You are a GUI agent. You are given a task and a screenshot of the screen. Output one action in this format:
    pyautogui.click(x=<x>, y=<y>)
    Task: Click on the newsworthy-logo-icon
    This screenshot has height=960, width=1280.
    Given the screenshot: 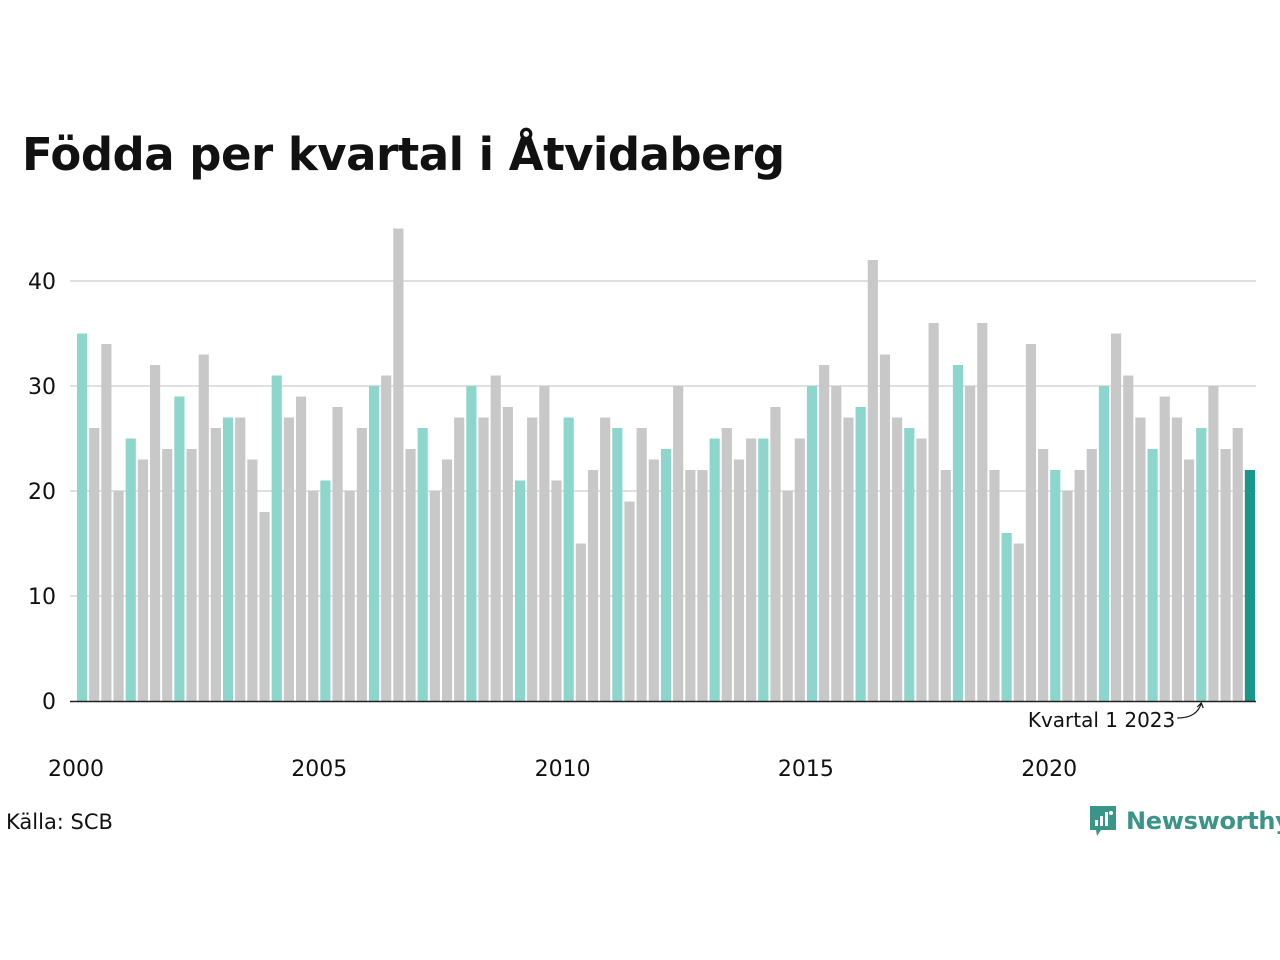 What is the action you would take?
    pyautogui.click(x=1103, y=821)
    